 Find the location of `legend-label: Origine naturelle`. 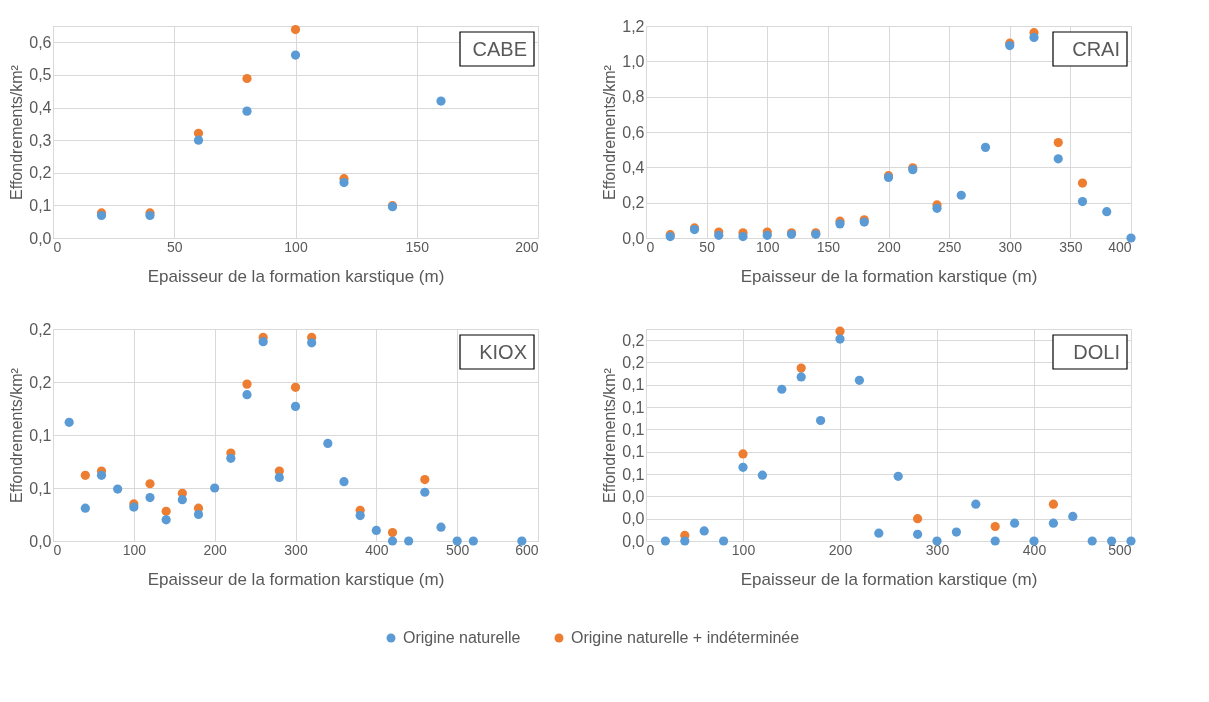

legend-label: Origine naturelle is located at coordinates (462, 637).